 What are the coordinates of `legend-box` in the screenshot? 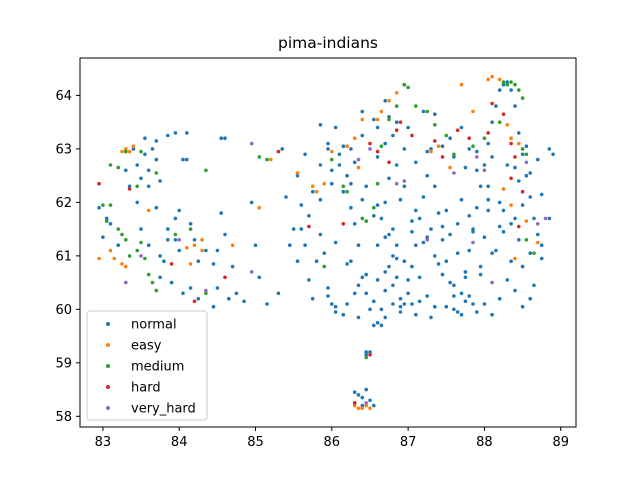 It's located at (147, 365).